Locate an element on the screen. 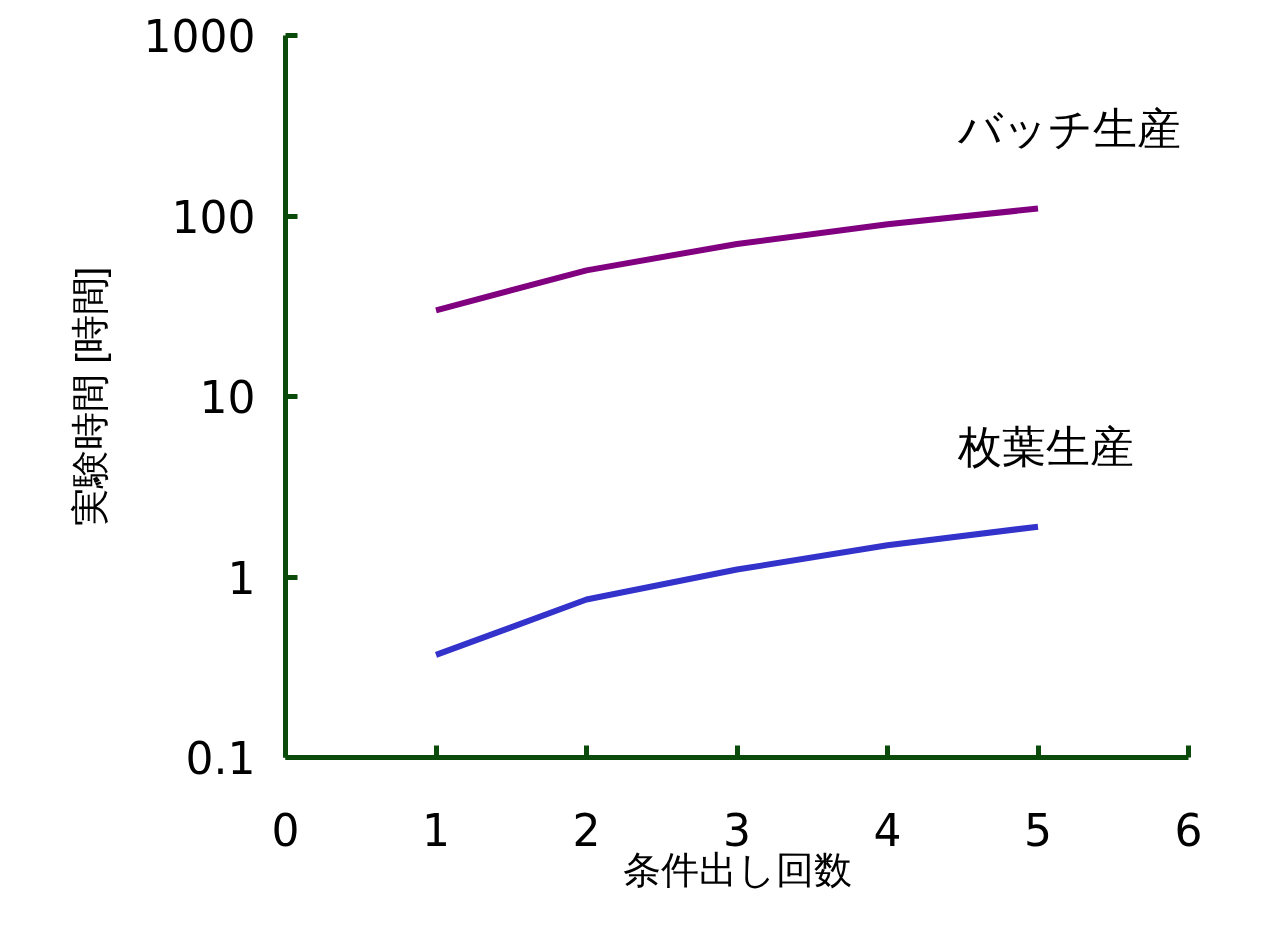 This screenshot has height=932, width=1273. y-tick-label: 1000 is located at coordinates (199, 36).